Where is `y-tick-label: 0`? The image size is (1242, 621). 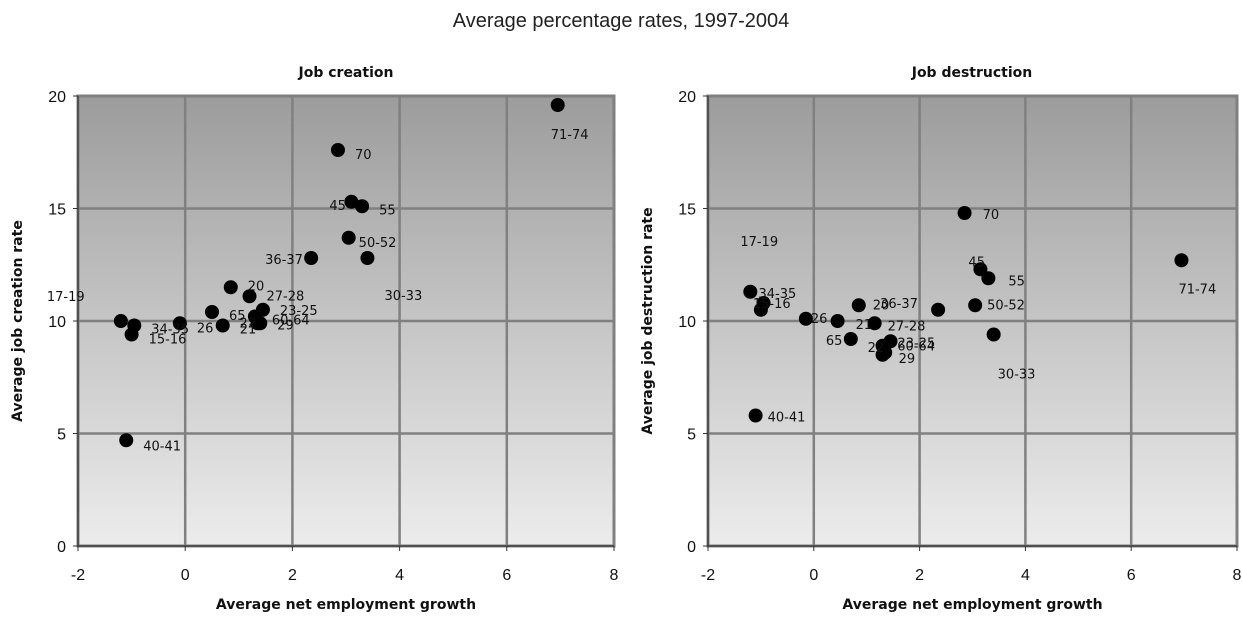 y-tick-label: 0 is located at coordinates (61, 547).